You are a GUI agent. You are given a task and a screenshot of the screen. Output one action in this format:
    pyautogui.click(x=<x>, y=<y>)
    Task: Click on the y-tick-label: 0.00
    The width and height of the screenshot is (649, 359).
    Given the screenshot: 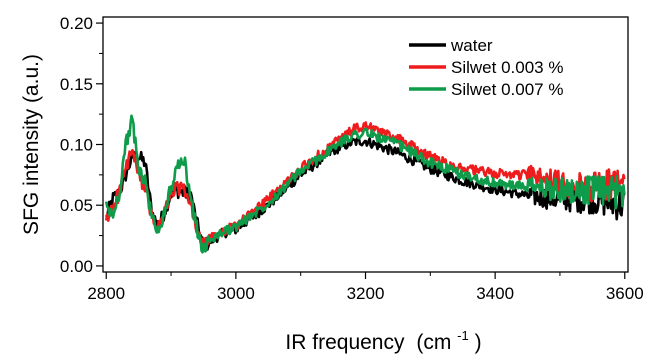 What is the action you would take?
    pyautogui.click(x=76, y=266)
    